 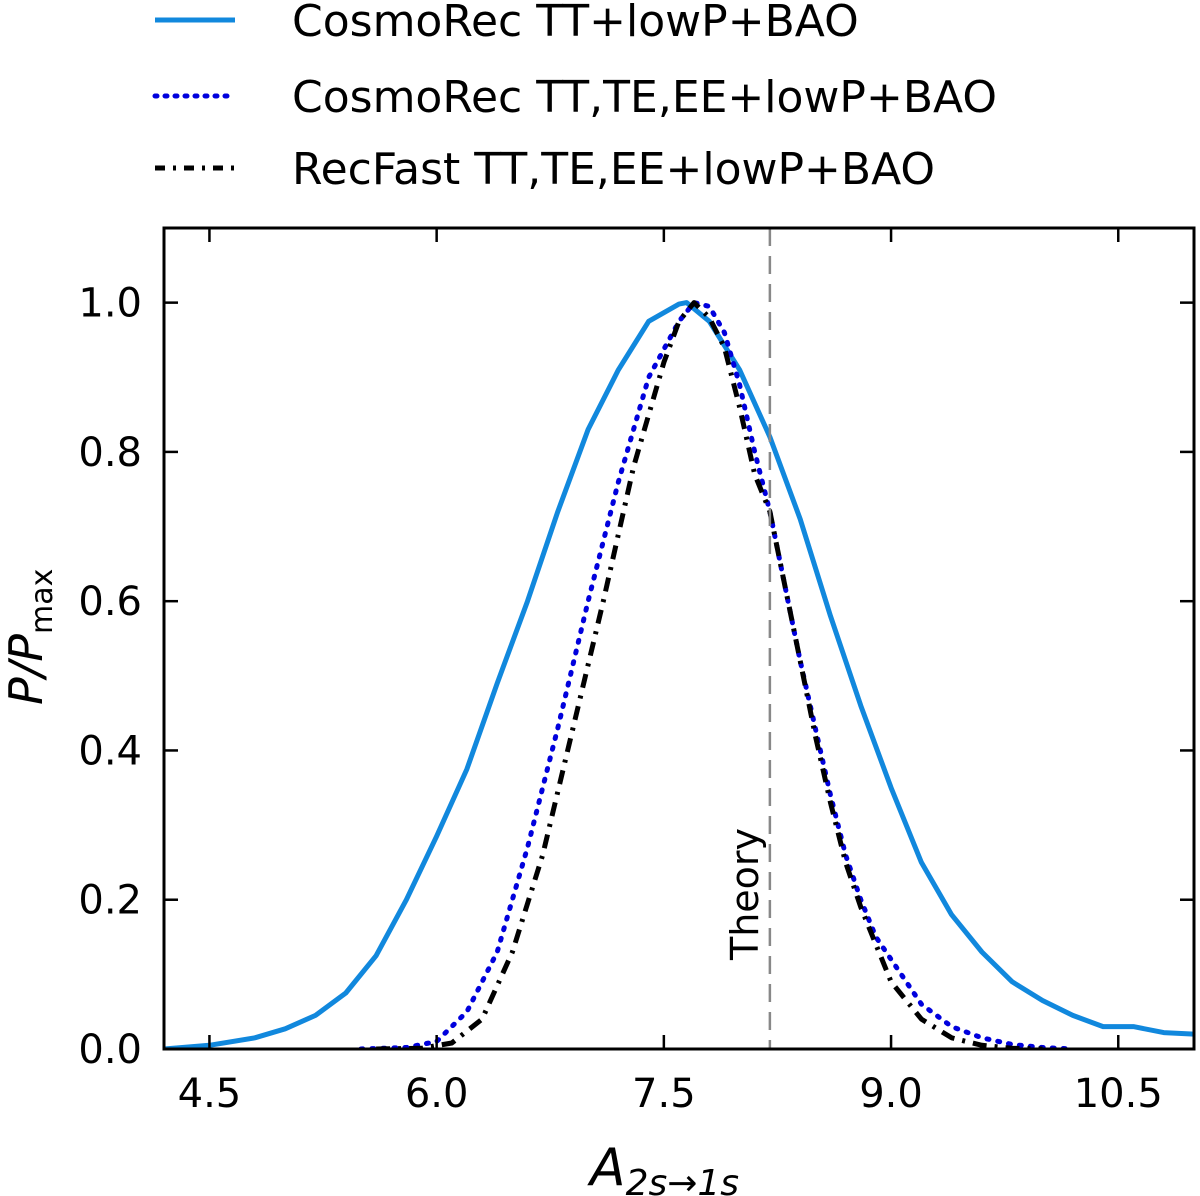 What do you see at coordinates (663, 1167) in the screenshot?
I see `x-axis-label: A2s→1s` at bounding box center [663, 1167].